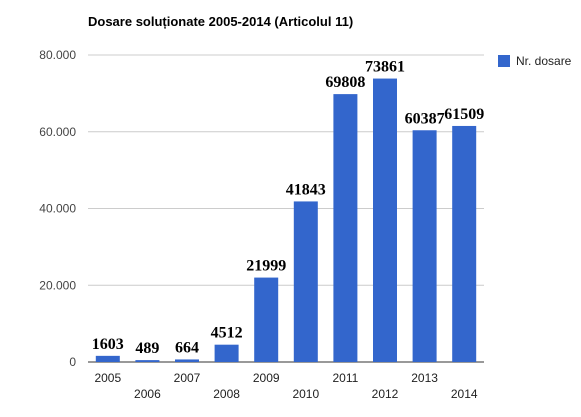  Describe the element at coordinates (57, 285) in the screenshot. I see `y-tick-label: 20.000` at that location.